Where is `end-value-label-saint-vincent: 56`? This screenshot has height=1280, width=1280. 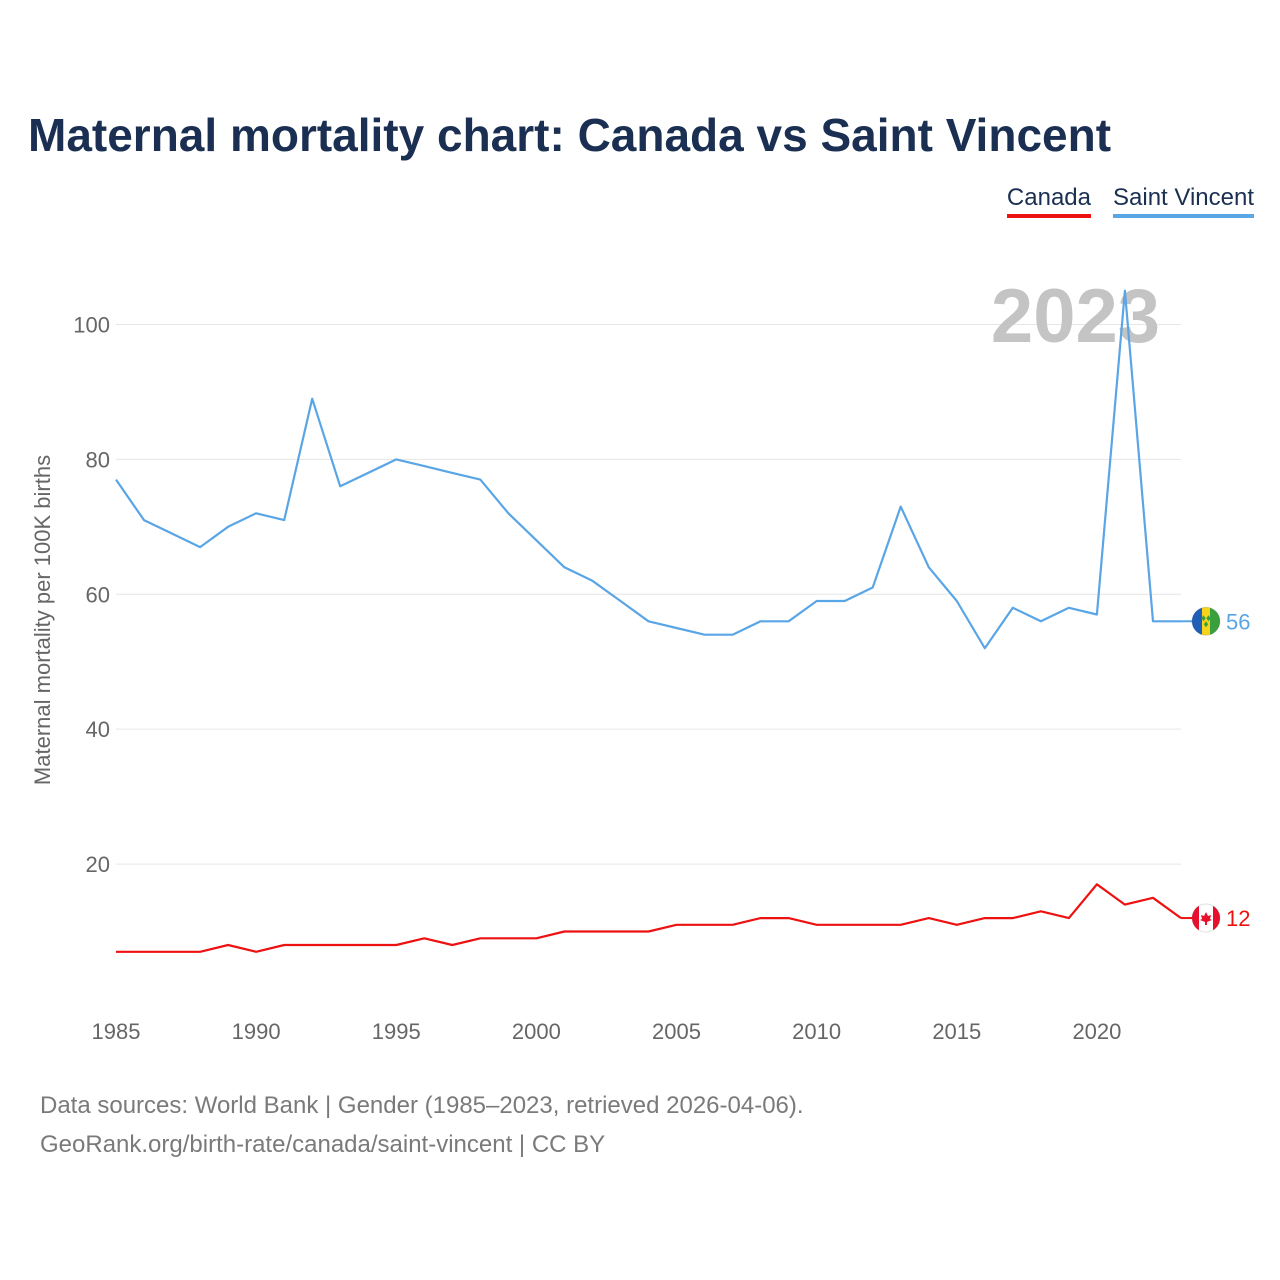 end-value-label-saint-vincent: 56 is located at coordinates (1238, 621).